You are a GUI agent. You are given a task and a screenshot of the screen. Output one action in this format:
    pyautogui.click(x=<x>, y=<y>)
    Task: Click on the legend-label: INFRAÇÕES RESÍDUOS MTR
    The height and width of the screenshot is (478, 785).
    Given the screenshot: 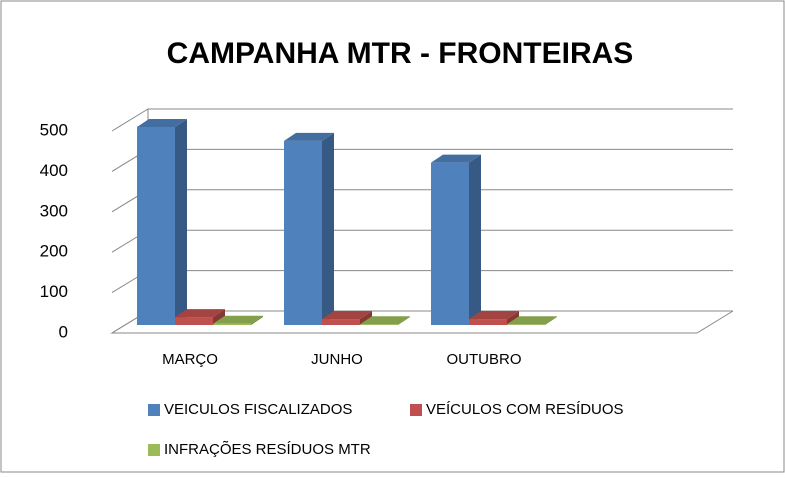 What is the action you would take?
    pyautogui.click(x=267, y=449)
    